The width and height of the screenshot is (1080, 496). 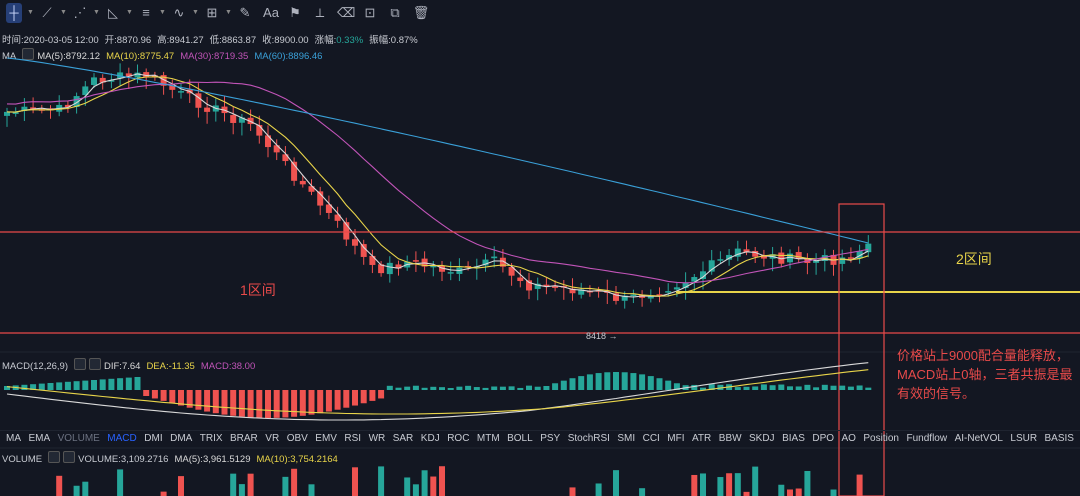 What do you see at coordinates (588, 438) in the screenshot?
I see `tab-stochrsi: StochRSI` at bounding box center [588, 438].